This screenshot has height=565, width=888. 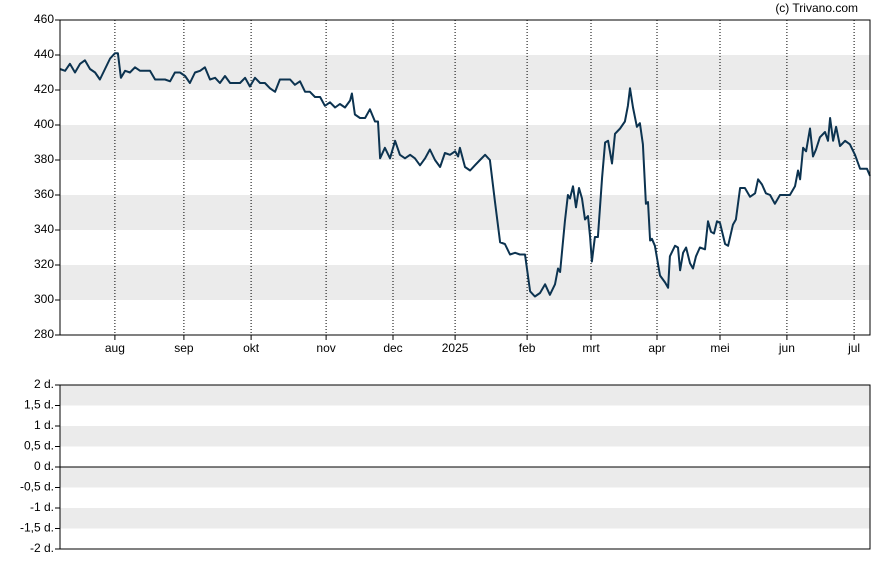 I want to click on y-tick-label: 340, so click(x=44, y=229).